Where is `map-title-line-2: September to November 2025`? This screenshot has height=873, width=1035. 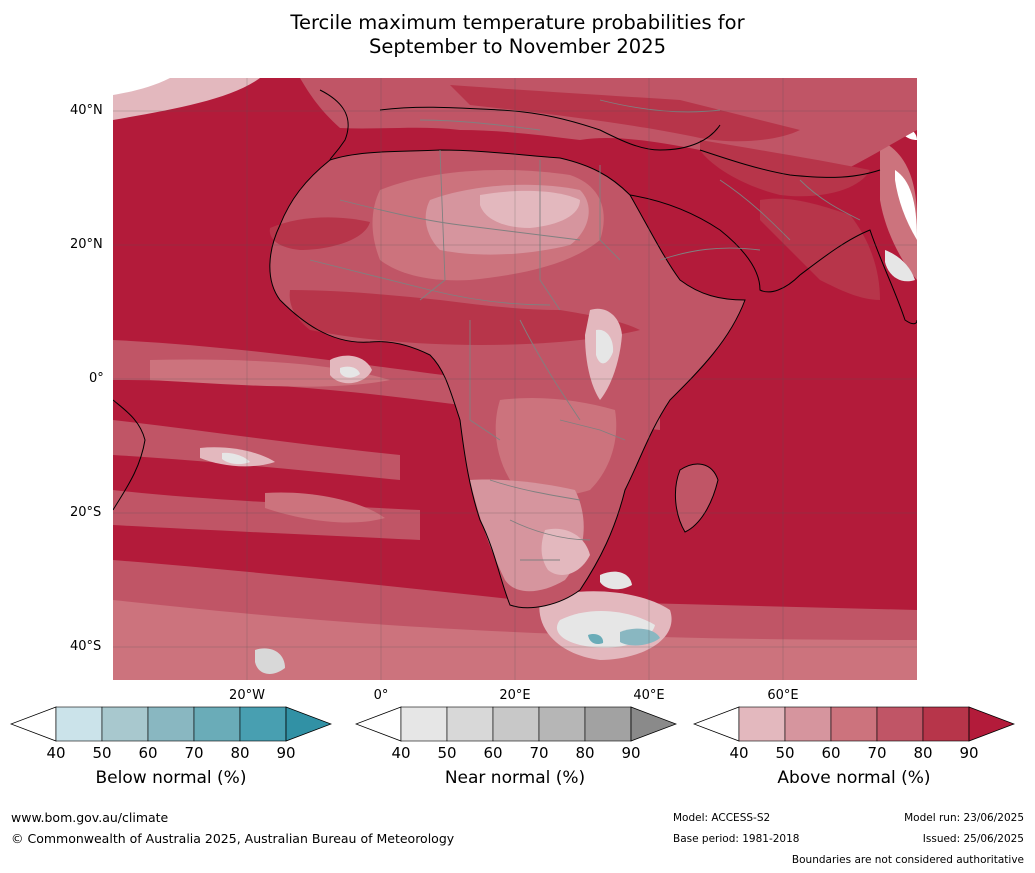
map-title-line-2: September to November 2025 is located at coordinates (517, 46).